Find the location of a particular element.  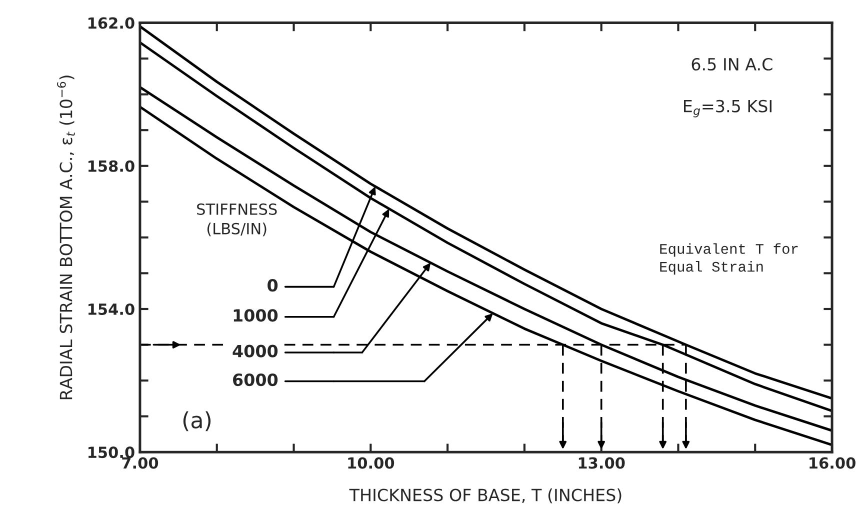

y-tick-label: 154.0 is located at coordinates (111, 309).